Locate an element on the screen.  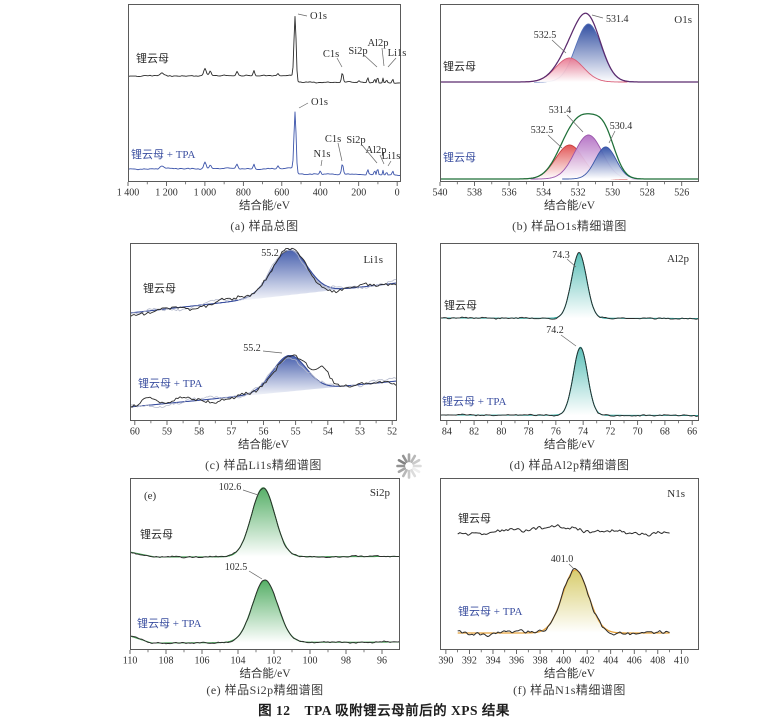
svg-text: 54 is located at coordinates (328, 432).